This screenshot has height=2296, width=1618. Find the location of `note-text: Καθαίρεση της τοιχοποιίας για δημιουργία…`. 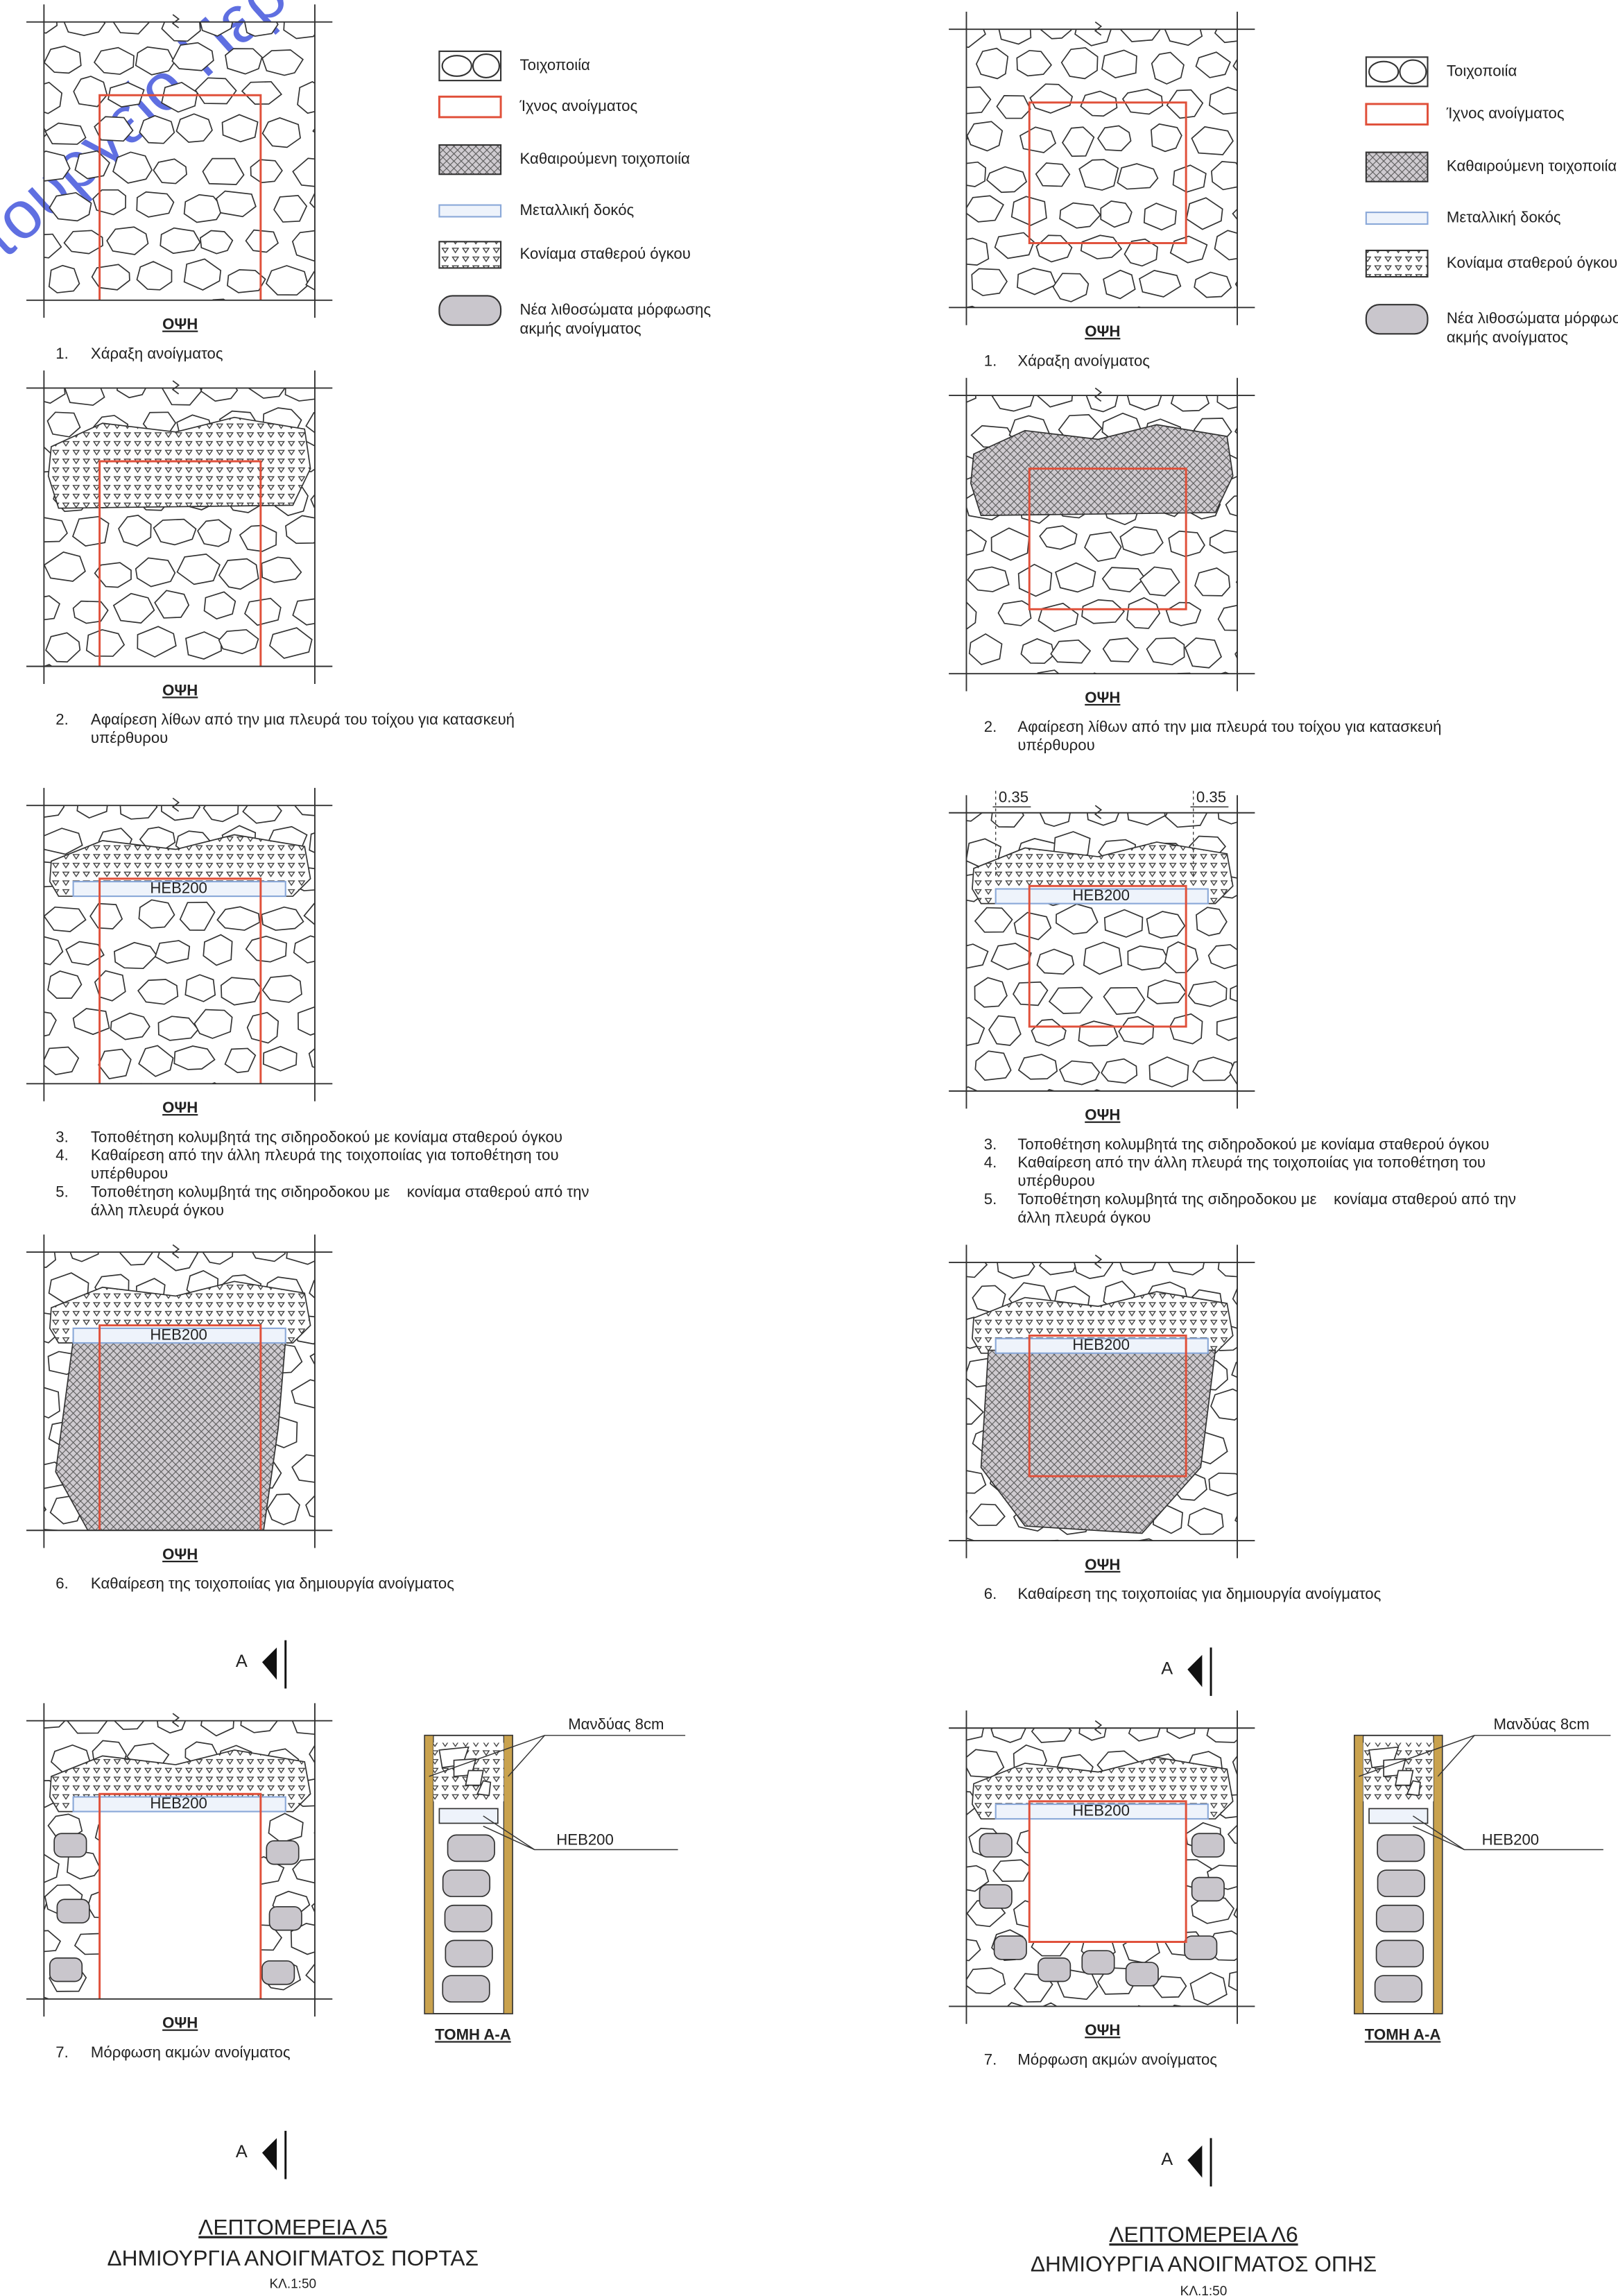

note-text: Καθαίρεση της τοιχοποιίας για δημιουργία… is located at coordinates (1199, 1593).